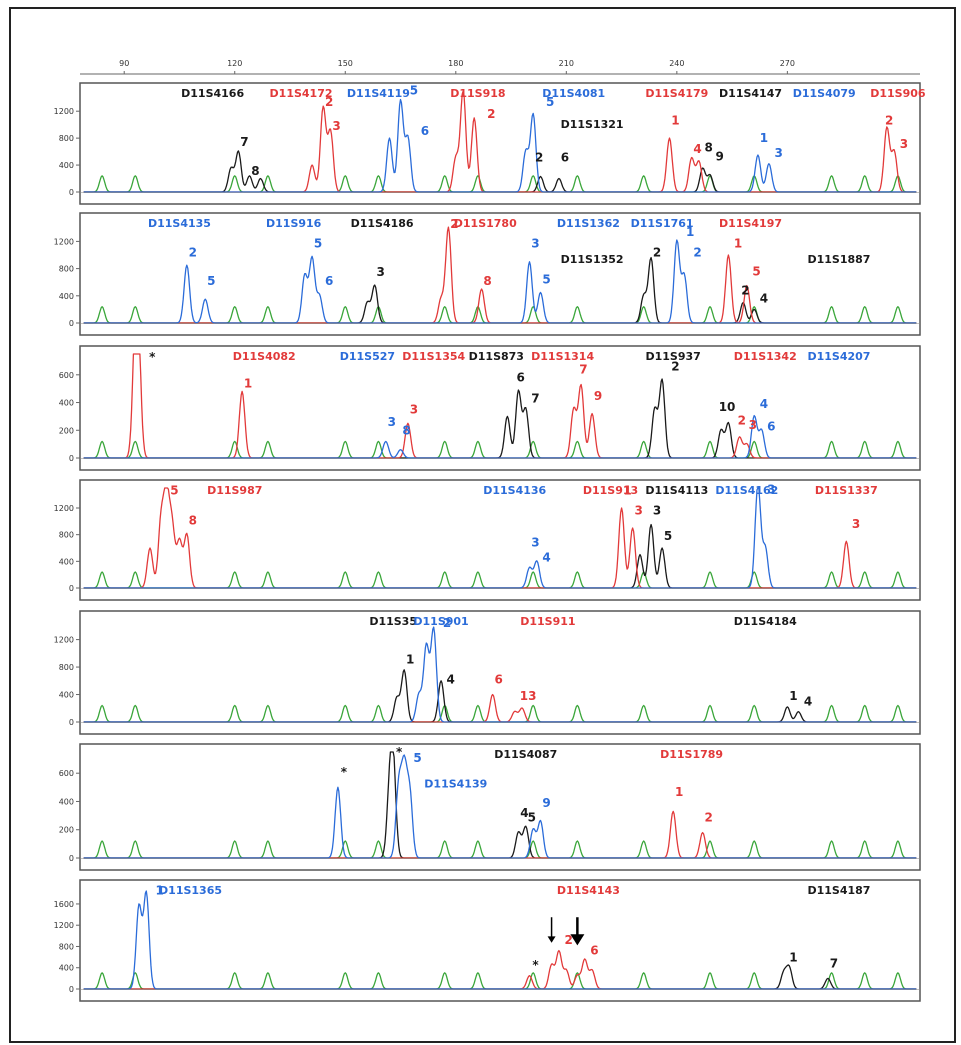  Describe the element at coordinates (393, 621) in the screenshot. I see `marker-label: D11S35` at that location.